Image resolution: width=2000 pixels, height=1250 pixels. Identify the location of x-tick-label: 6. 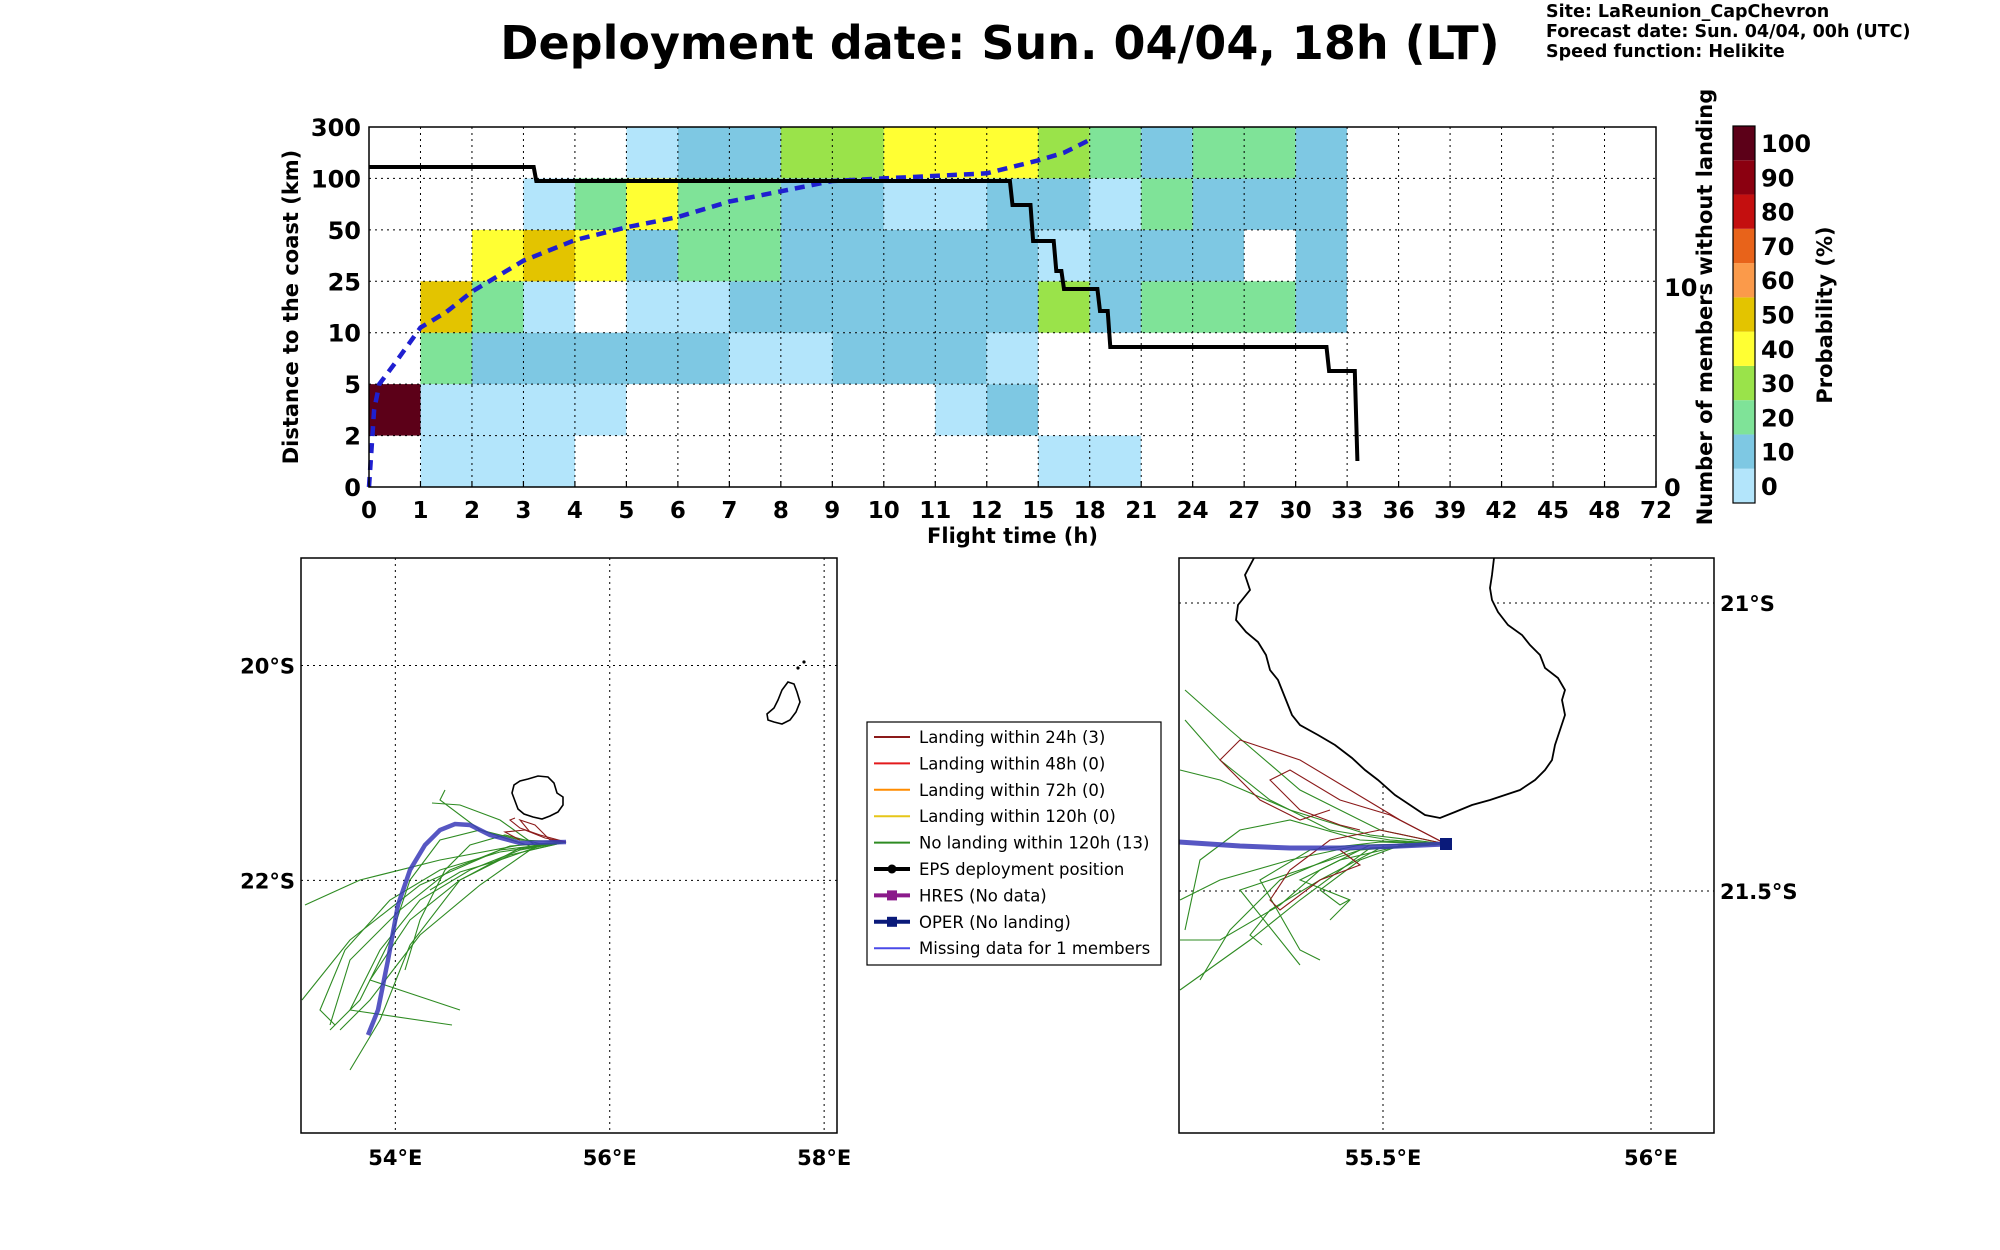
(678, 511).